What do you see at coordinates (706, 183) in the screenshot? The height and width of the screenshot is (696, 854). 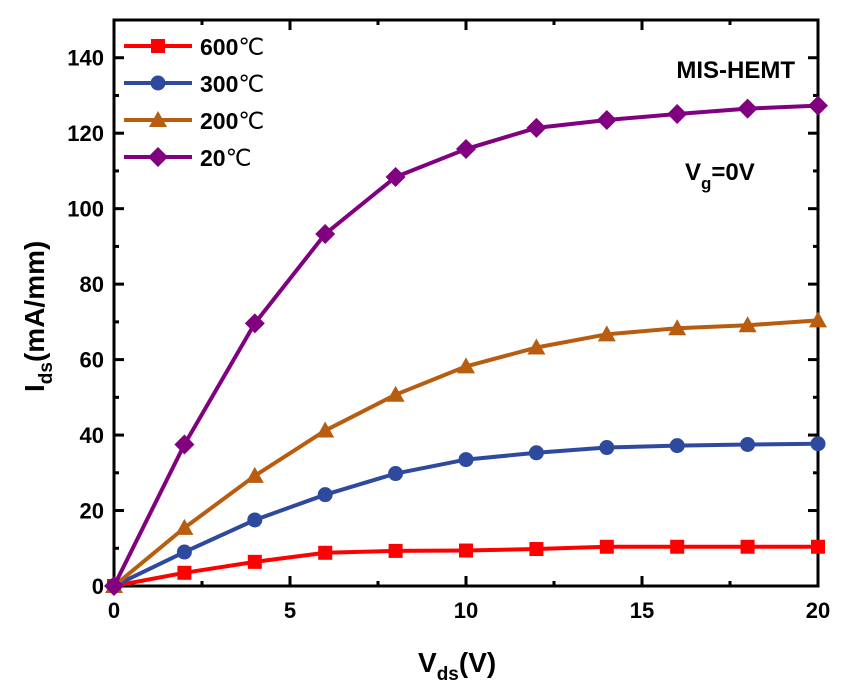 I see `gate-voltage-sub: g` at bounding box center [706, 183].